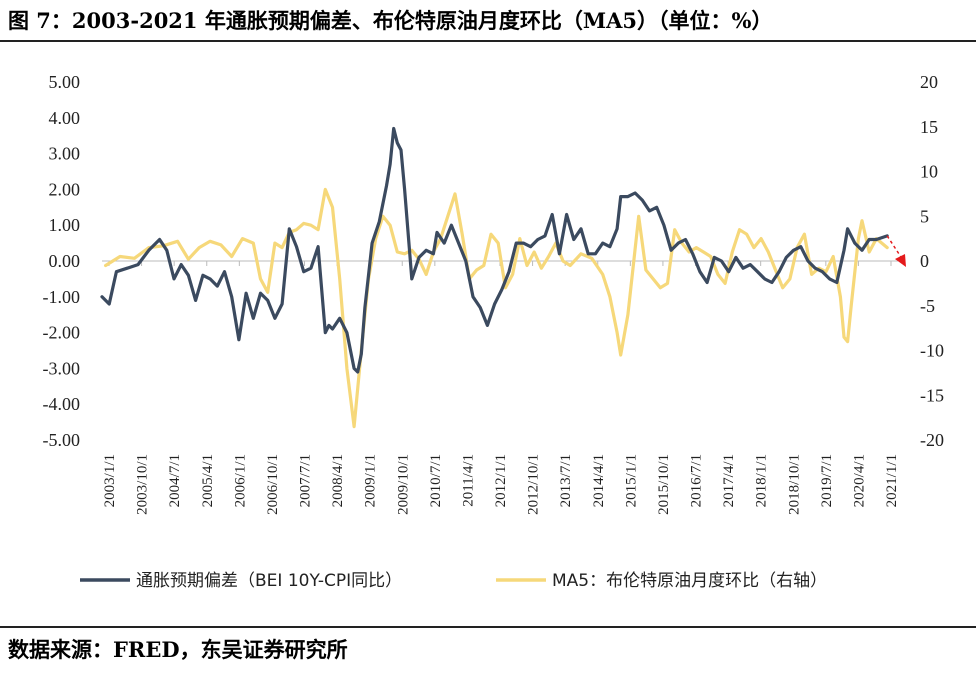 This screenshot has height=678, width=976. Describe the element at coordinates (62, 297) in the screenshot. I see `y-left-tick-label: -1.00` at that location.